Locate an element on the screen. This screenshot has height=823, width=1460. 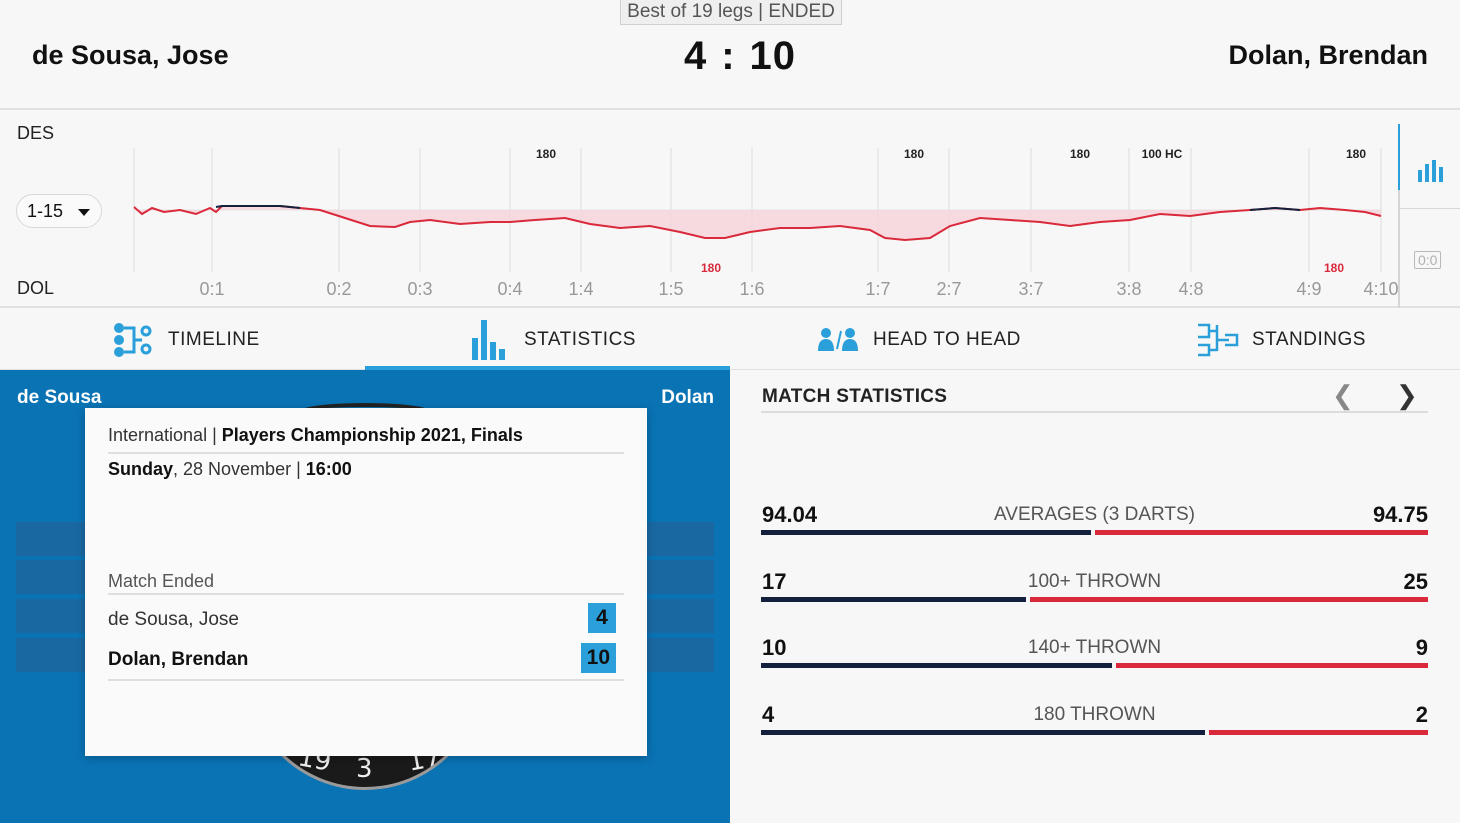
stat-label: 180 THROWN is located at coordinates (1094, 714).